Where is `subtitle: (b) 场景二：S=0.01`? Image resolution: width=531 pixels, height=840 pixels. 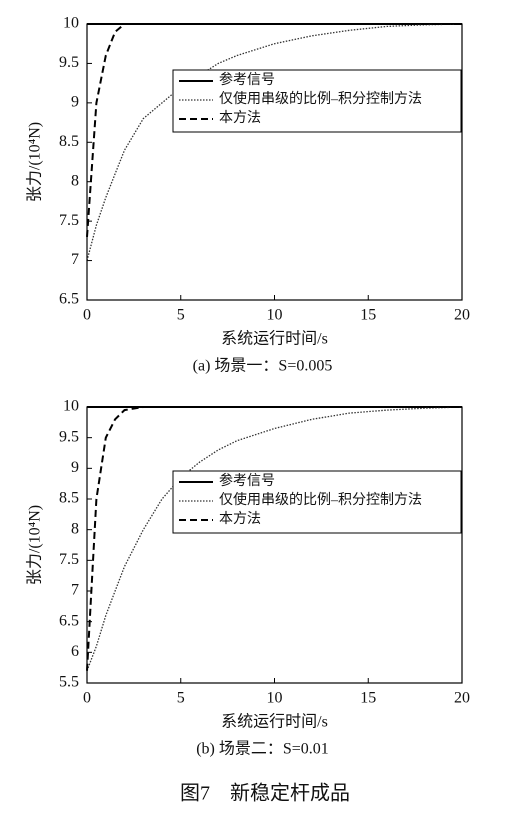
subtitle: (b) 场景二：S=0.01 is located at coordinates (262, 749).